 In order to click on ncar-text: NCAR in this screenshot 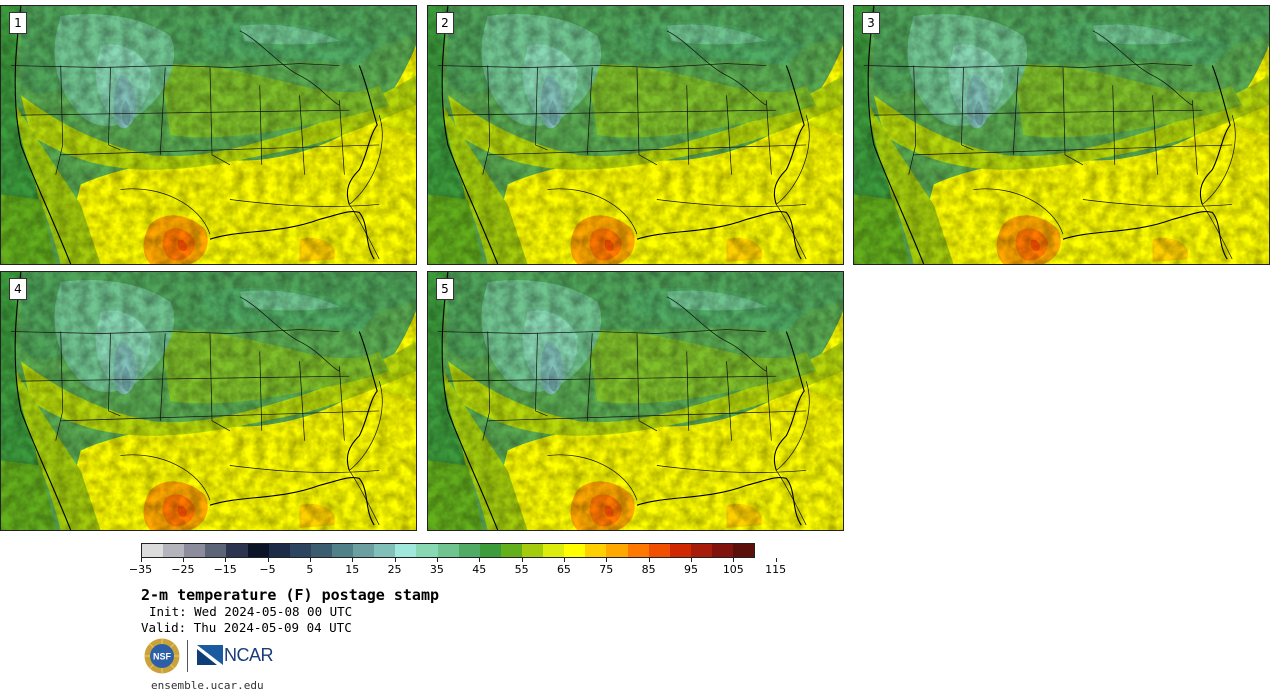, I will do `click(249, 655)`.